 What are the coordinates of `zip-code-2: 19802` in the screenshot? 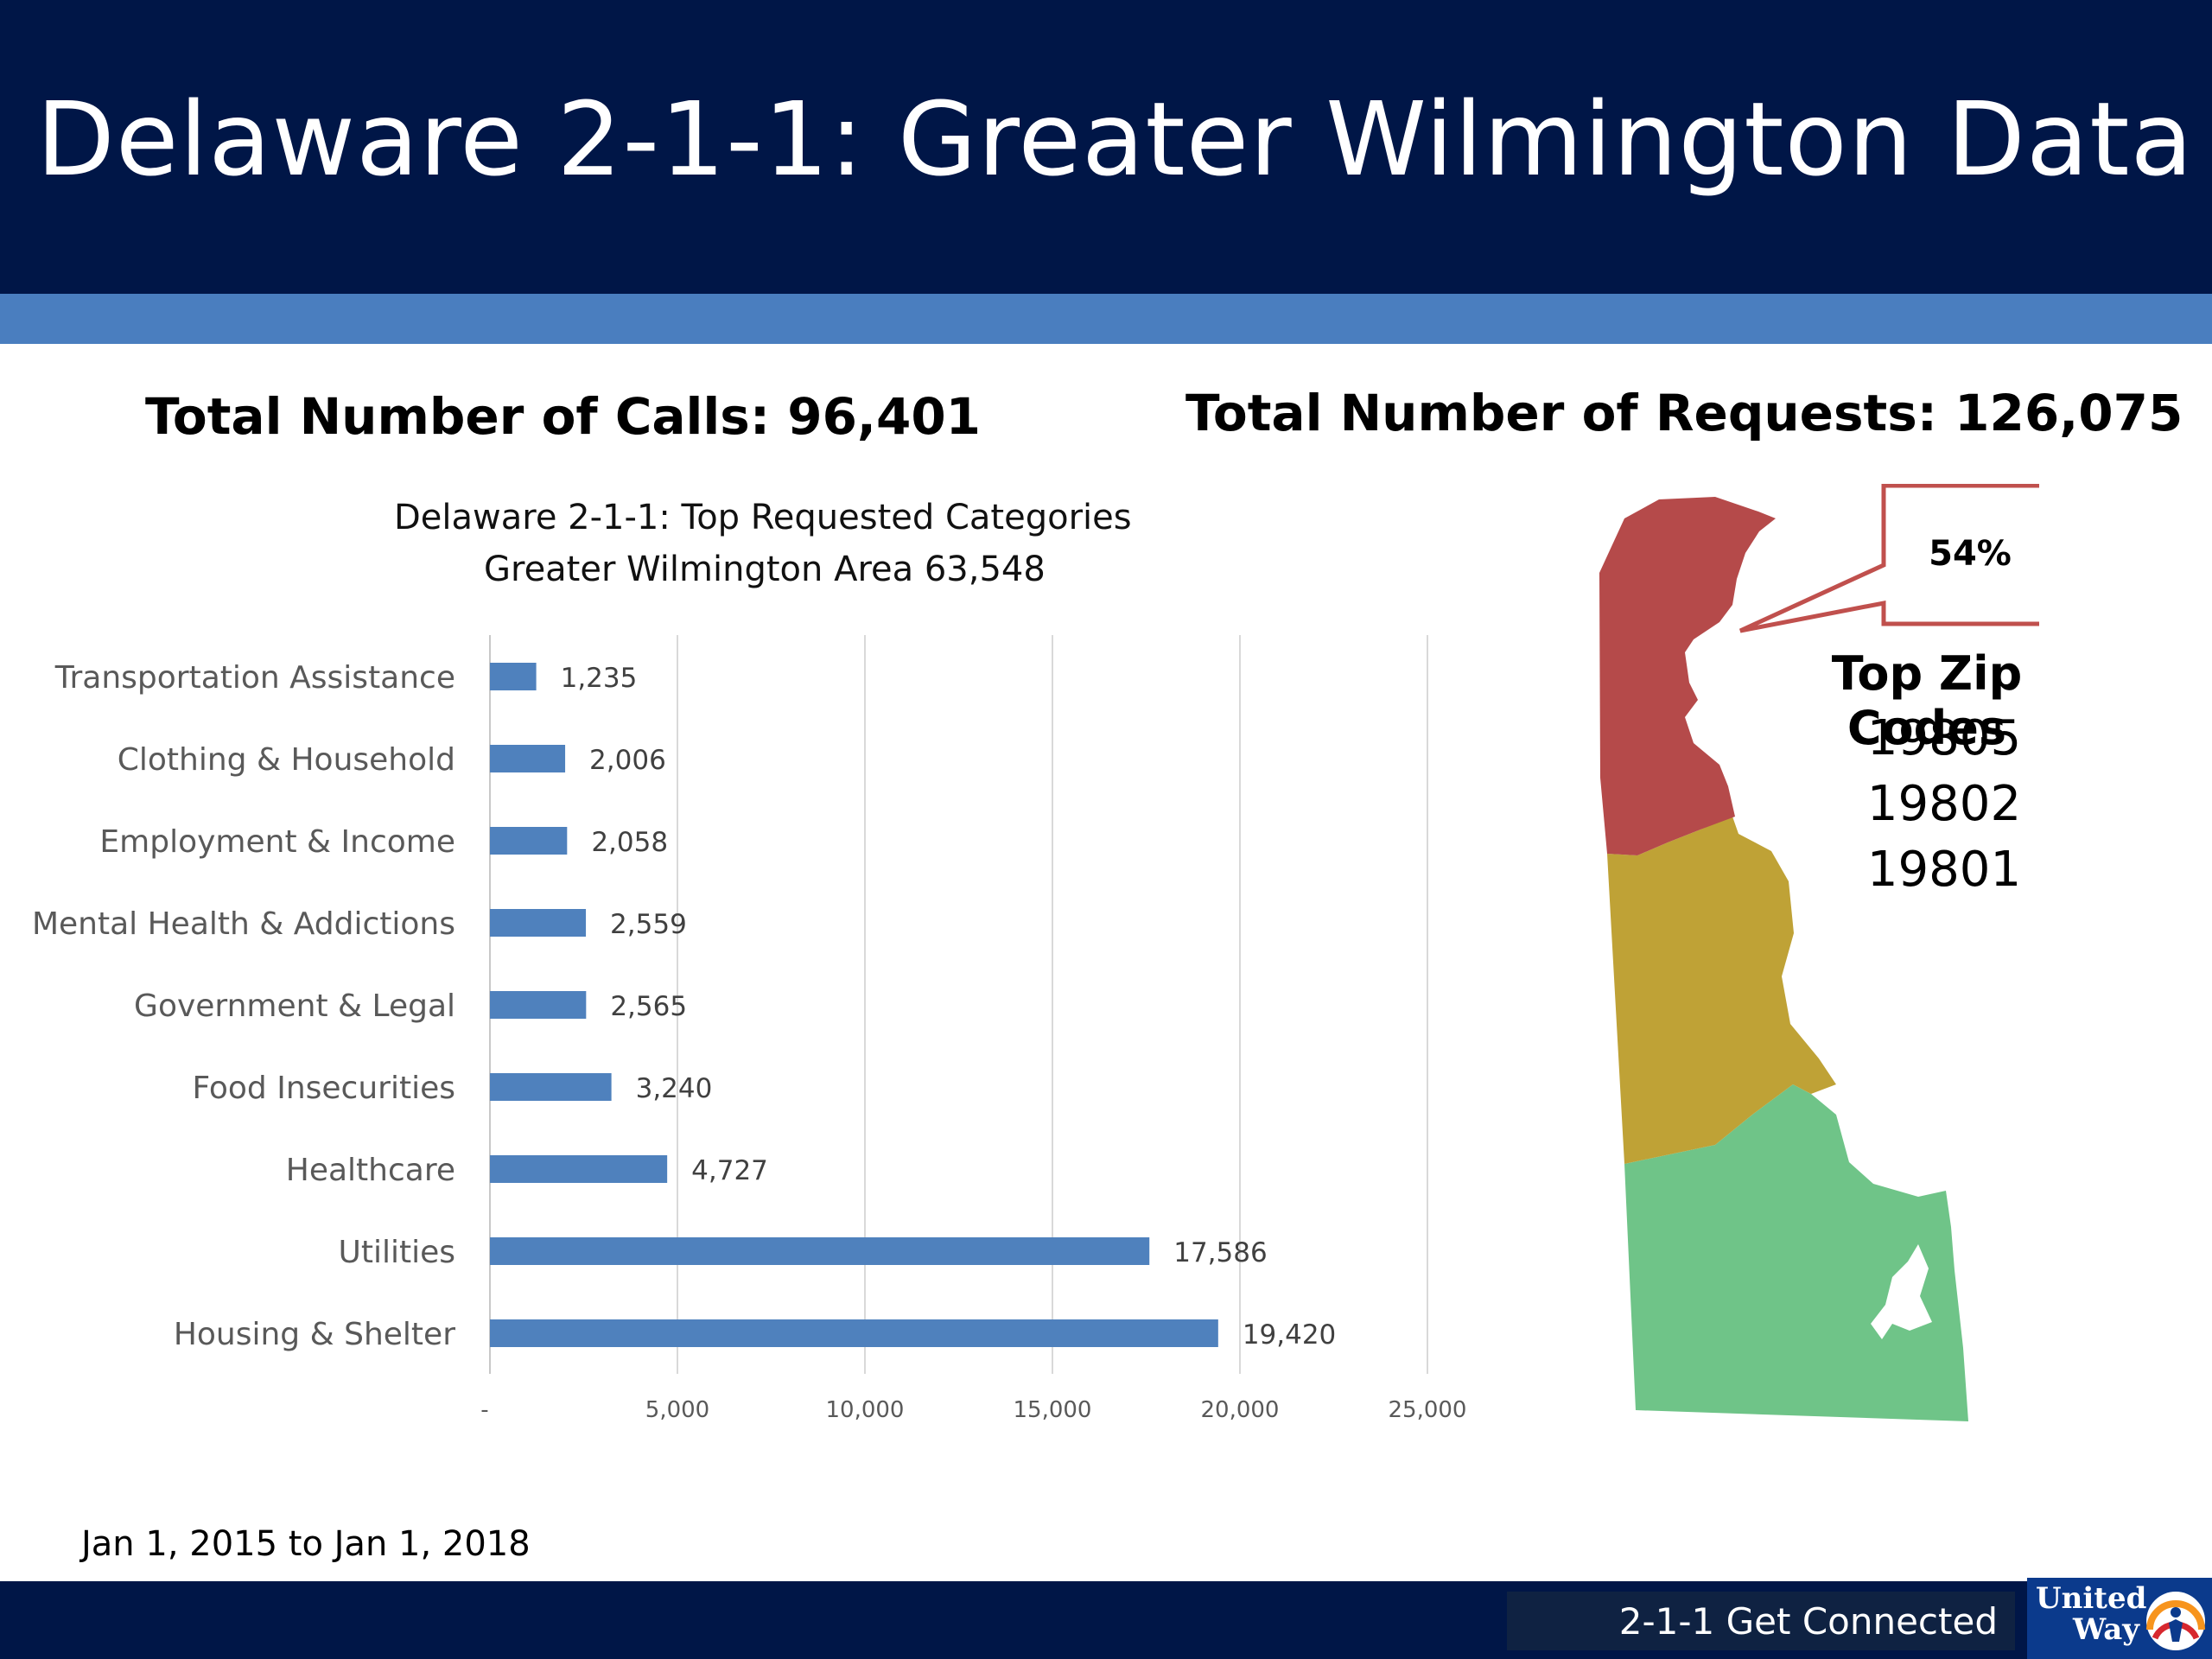 It's located at (1944, 804).